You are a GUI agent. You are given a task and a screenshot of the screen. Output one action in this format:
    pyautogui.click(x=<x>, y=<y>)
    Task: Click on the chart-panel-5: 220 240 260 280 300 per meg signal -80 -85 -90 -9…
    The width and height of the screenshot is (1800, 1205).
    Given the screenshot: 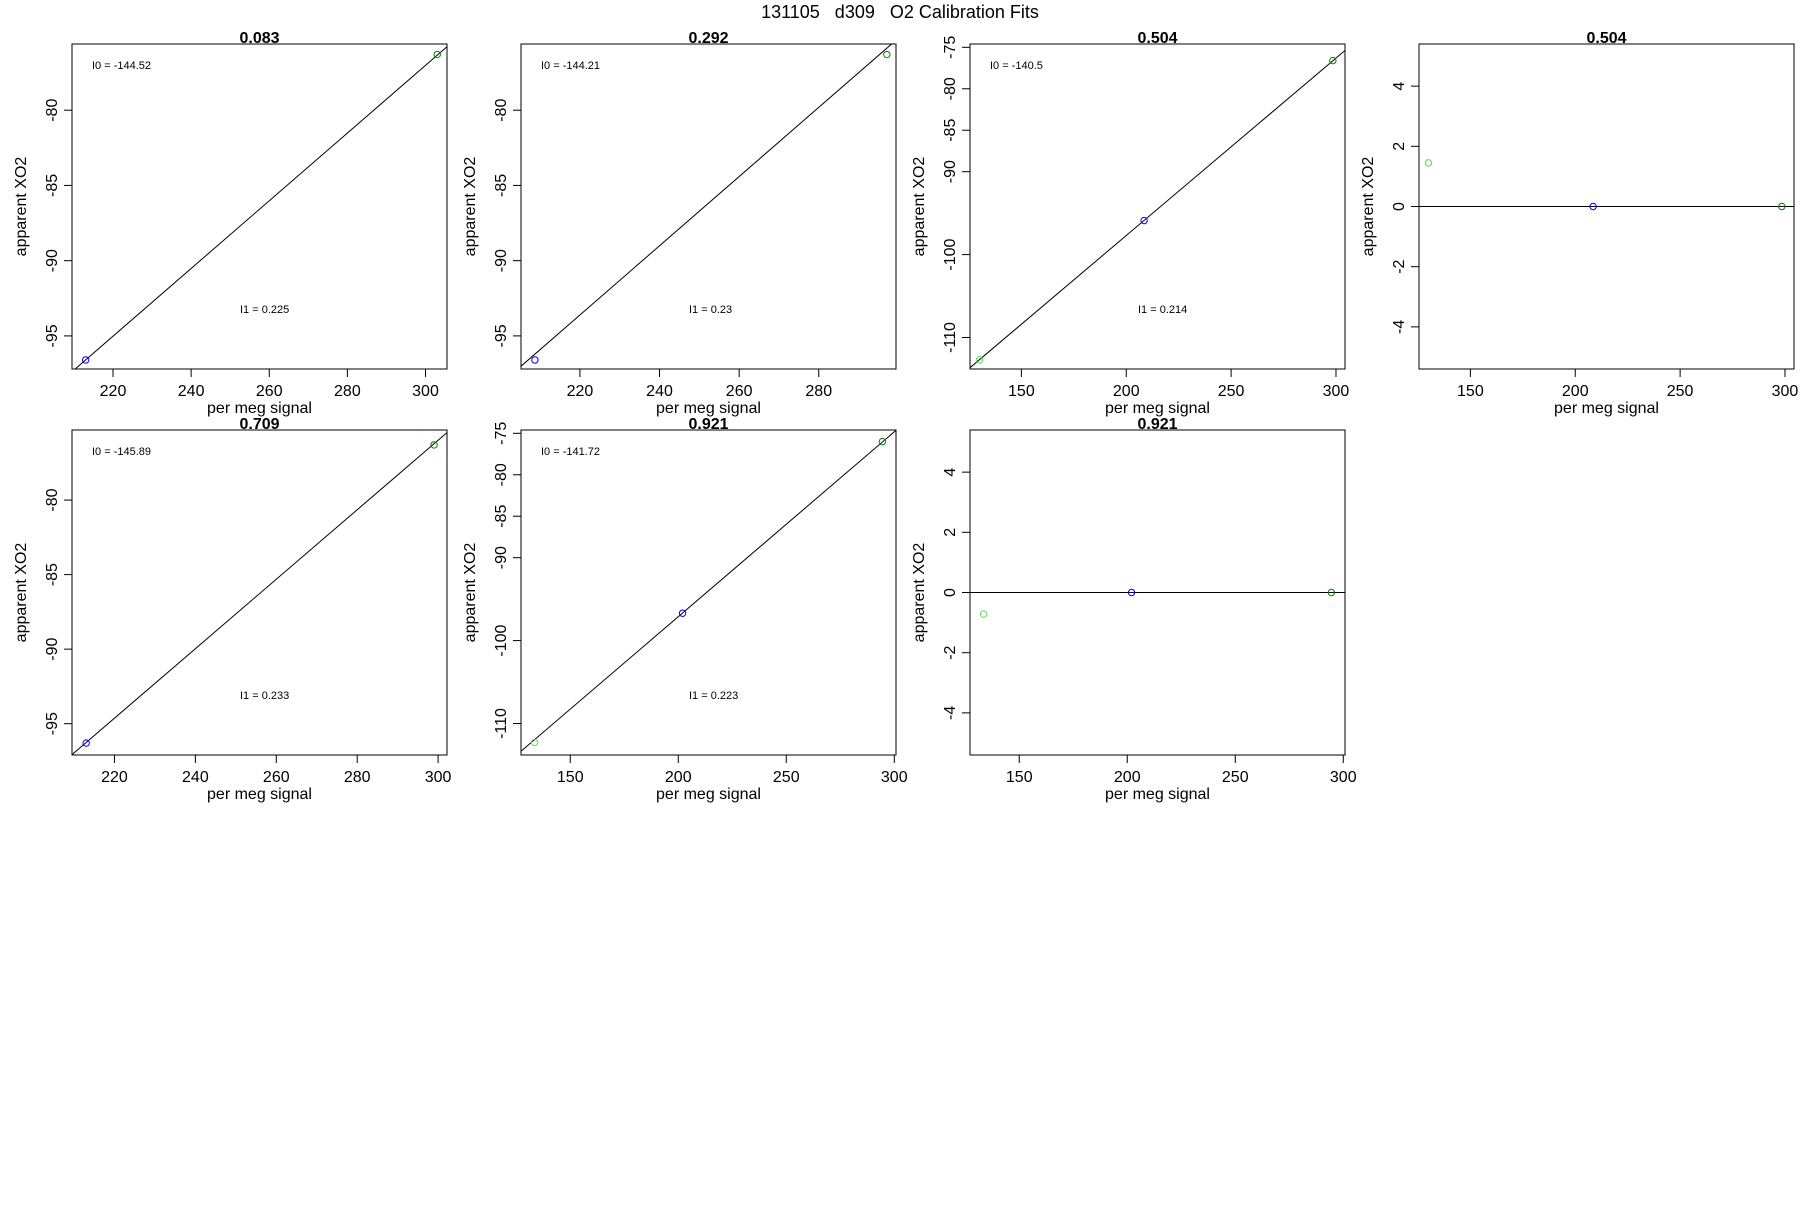 What is the action you would take?
    pyautogui.click(x=232, y=609)
    